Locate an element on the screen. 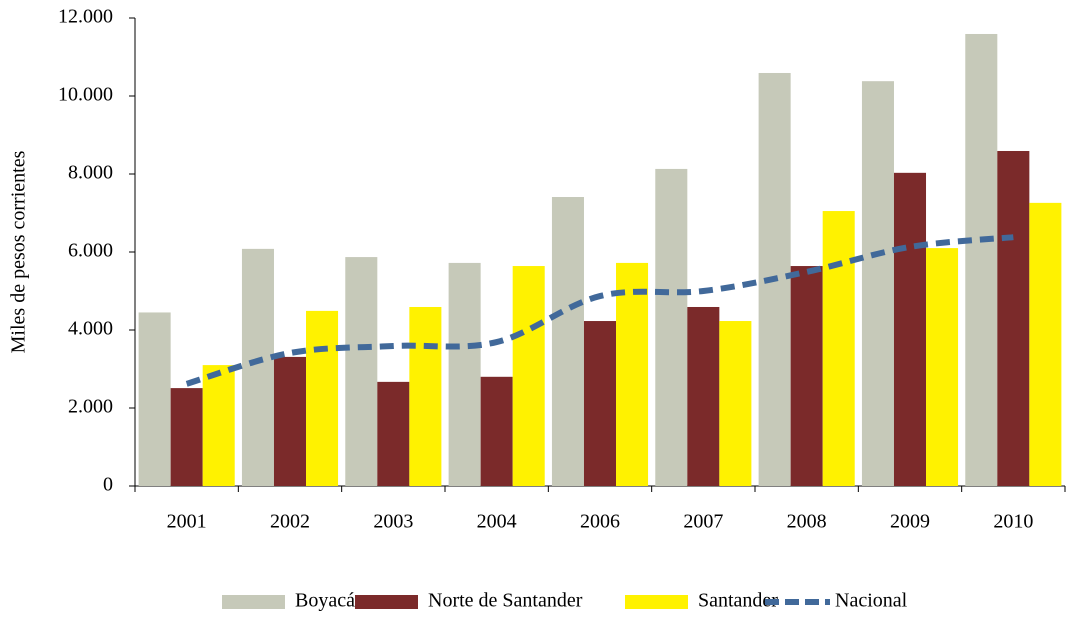 This screenshot has width=1081, height=632. x-tick-label: 2007 is located at coordinates (703, 522).